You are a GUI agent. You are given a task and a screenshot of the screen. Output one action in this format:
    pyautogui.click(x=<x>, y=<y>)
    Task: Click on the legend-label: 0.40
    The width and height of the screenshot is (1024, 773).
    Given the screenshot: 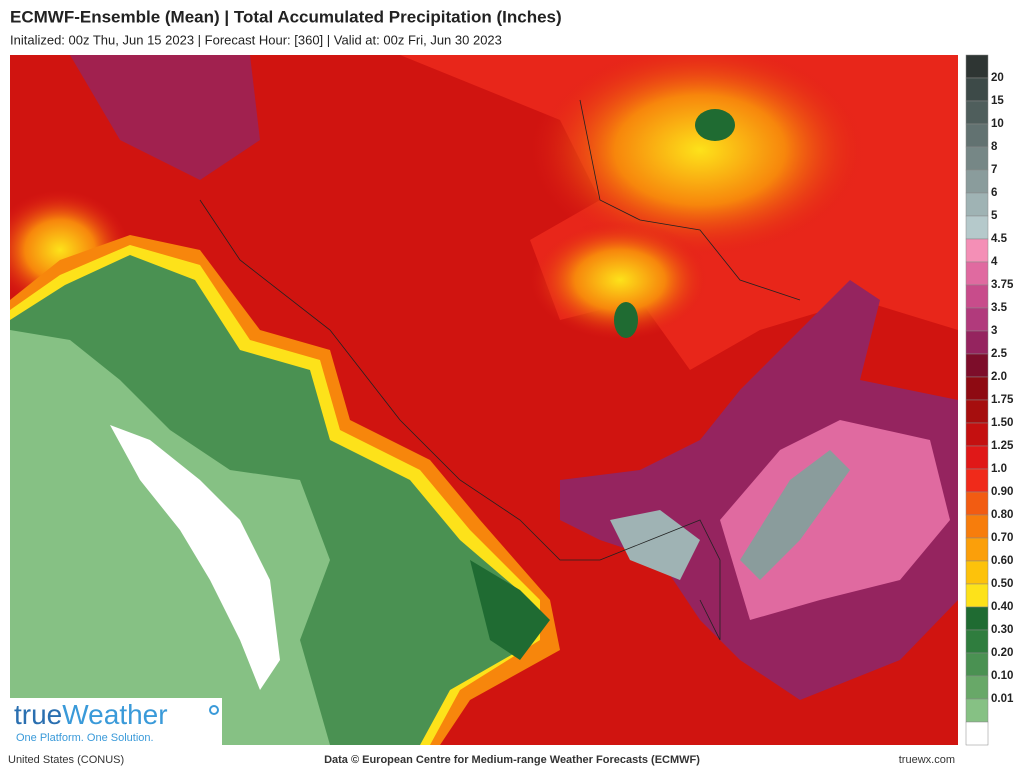 What is the action you would take?
    pyautogui.click(x=1002, y=607)
    